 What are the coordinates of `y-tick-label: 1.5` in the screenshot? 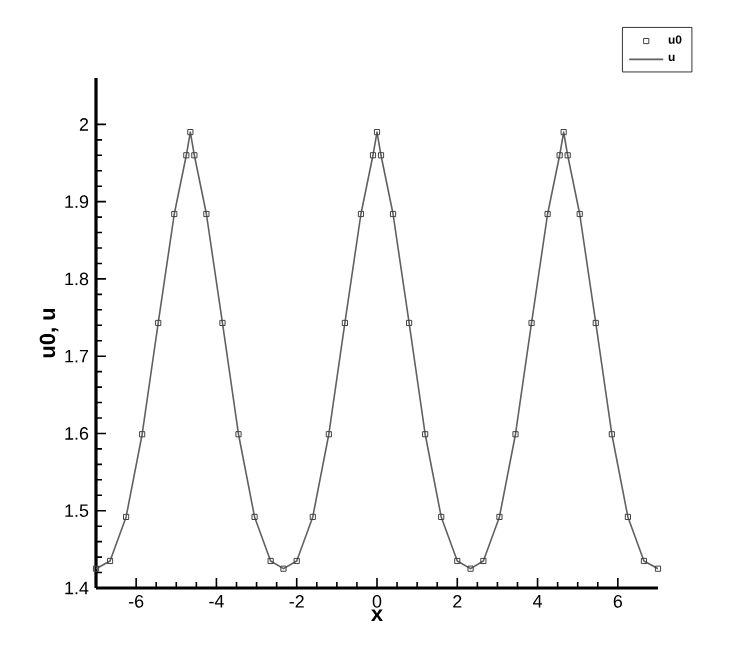 It's located at (77, 510).